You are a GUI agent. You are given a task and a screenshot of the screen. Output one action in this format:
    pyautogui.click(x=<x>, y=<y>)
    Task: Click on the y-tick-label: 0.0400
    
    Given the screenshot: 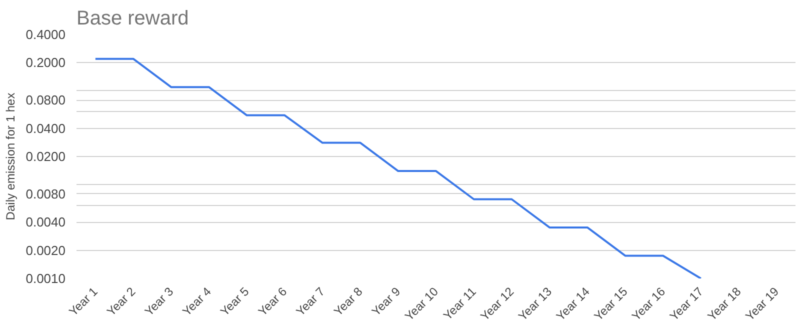 What is the action you would take?
    pyautogui.click(x=46, y=128)
    